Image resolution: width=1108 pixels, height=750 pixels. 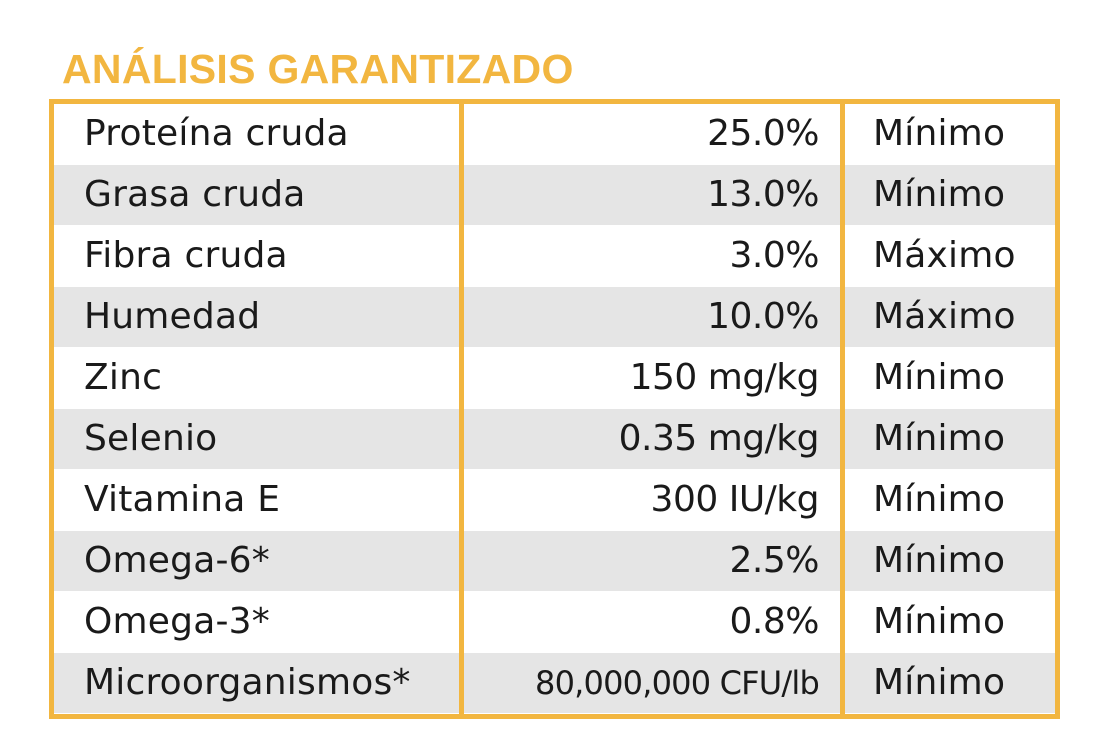 I want to click on nutrient-value: 150 mg/kg, so click(x=724, y=377).